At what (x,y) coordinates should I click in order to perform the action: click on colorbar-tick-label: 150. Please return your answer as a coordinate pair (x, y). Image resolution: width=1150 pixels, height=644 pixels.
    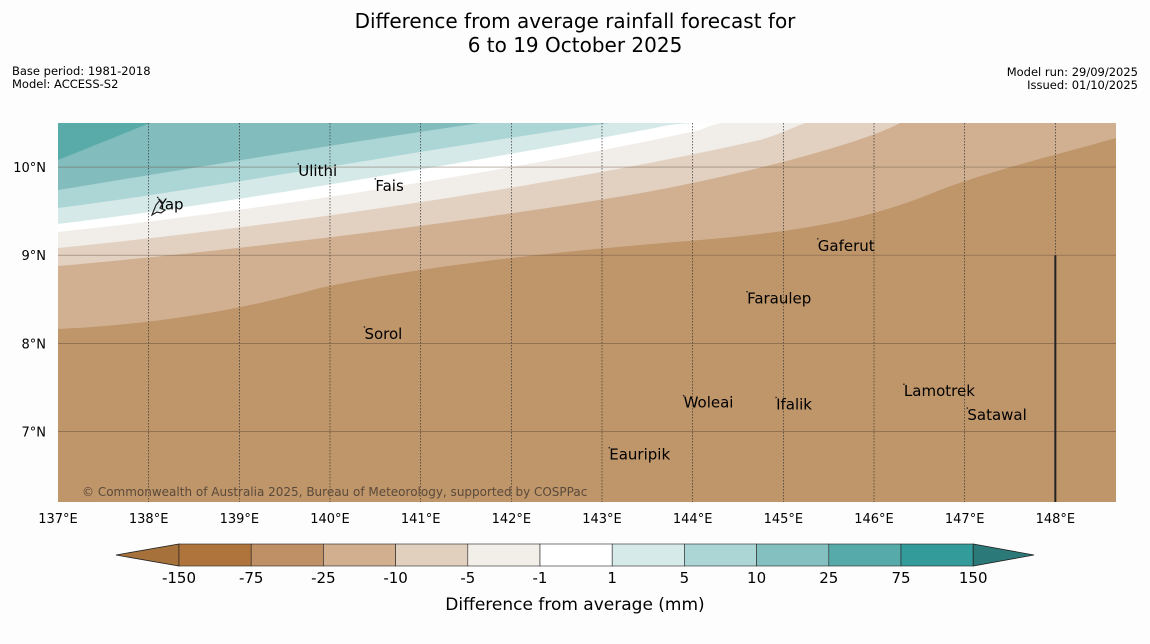
    Looking at the image, I should click on (973, 578).